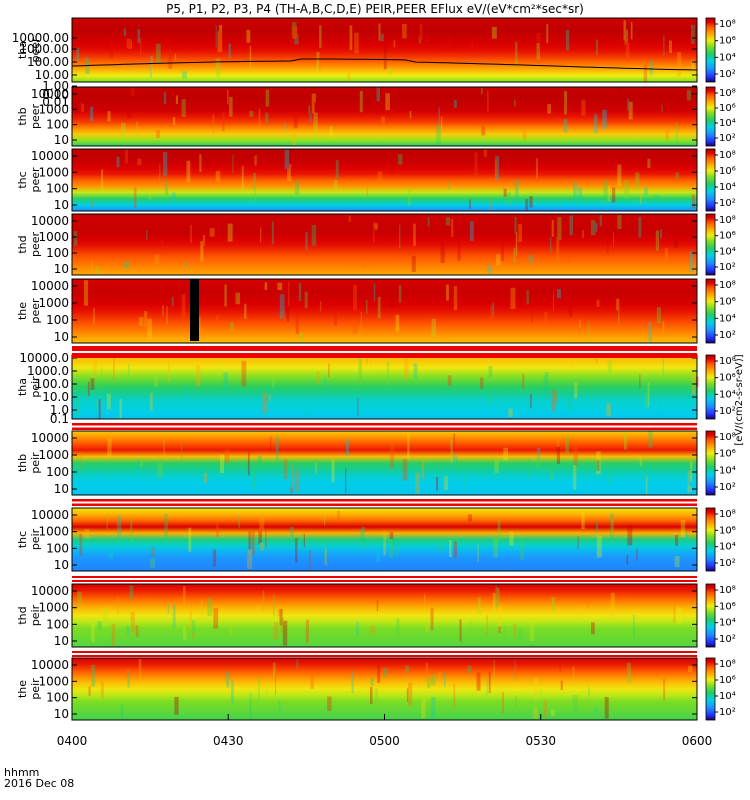 This screenshot has height=800, width=750. What do you see at coordinates (61, 205) in the screenshot?
I see `y-tick-label: 10` at bounding box center [61, 205].